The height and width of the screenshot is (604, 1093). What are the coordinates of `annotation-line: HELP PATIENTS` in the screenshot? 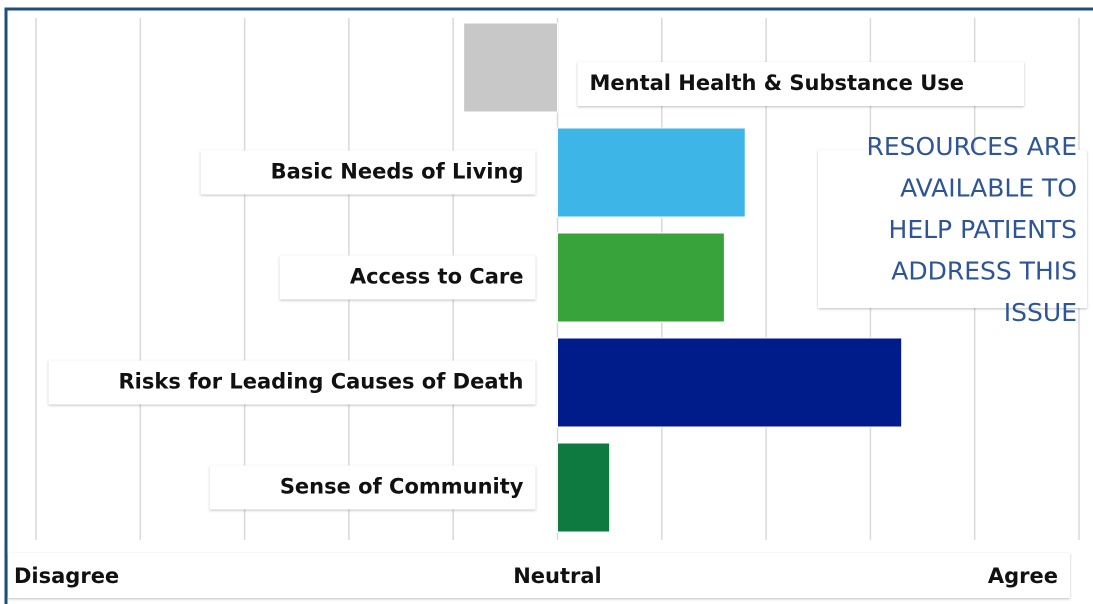 It's located at (983, 229).